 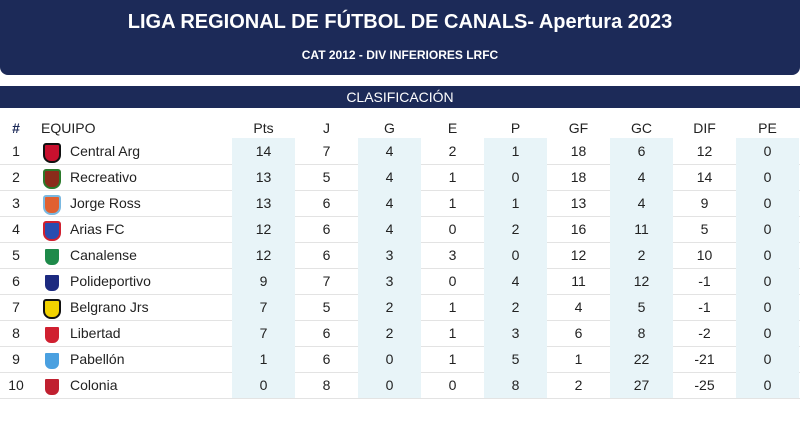 What do you see at coordinates (16, 203) in the screenshot?
I see `rank: 3` at bounding box center [16, 203].